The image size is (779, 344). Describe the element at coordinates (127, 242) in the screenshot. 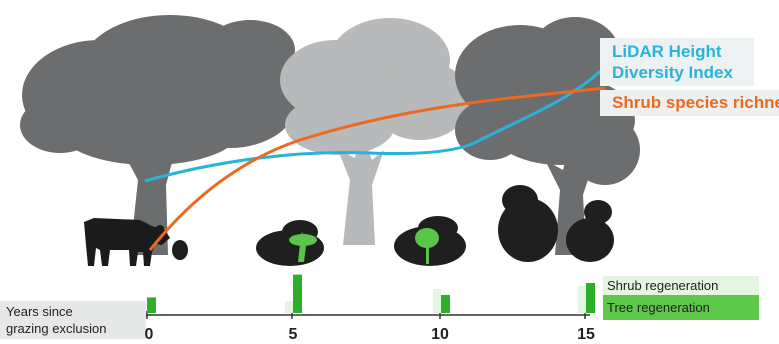

I see `cow-illustration` at that location.